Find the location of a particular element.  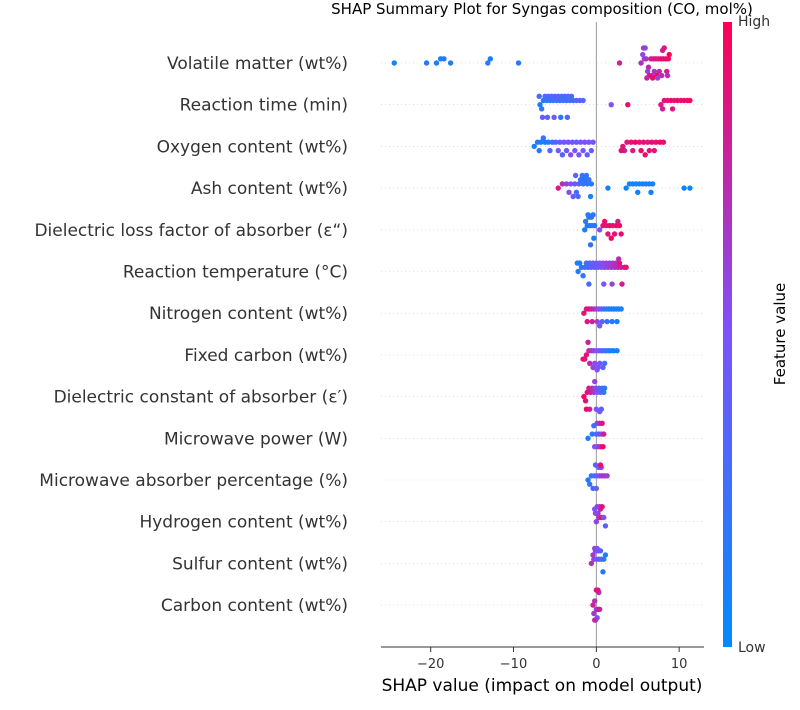

feature-label: Hydrogen content (wt%) is located at coordinates (243, 523).